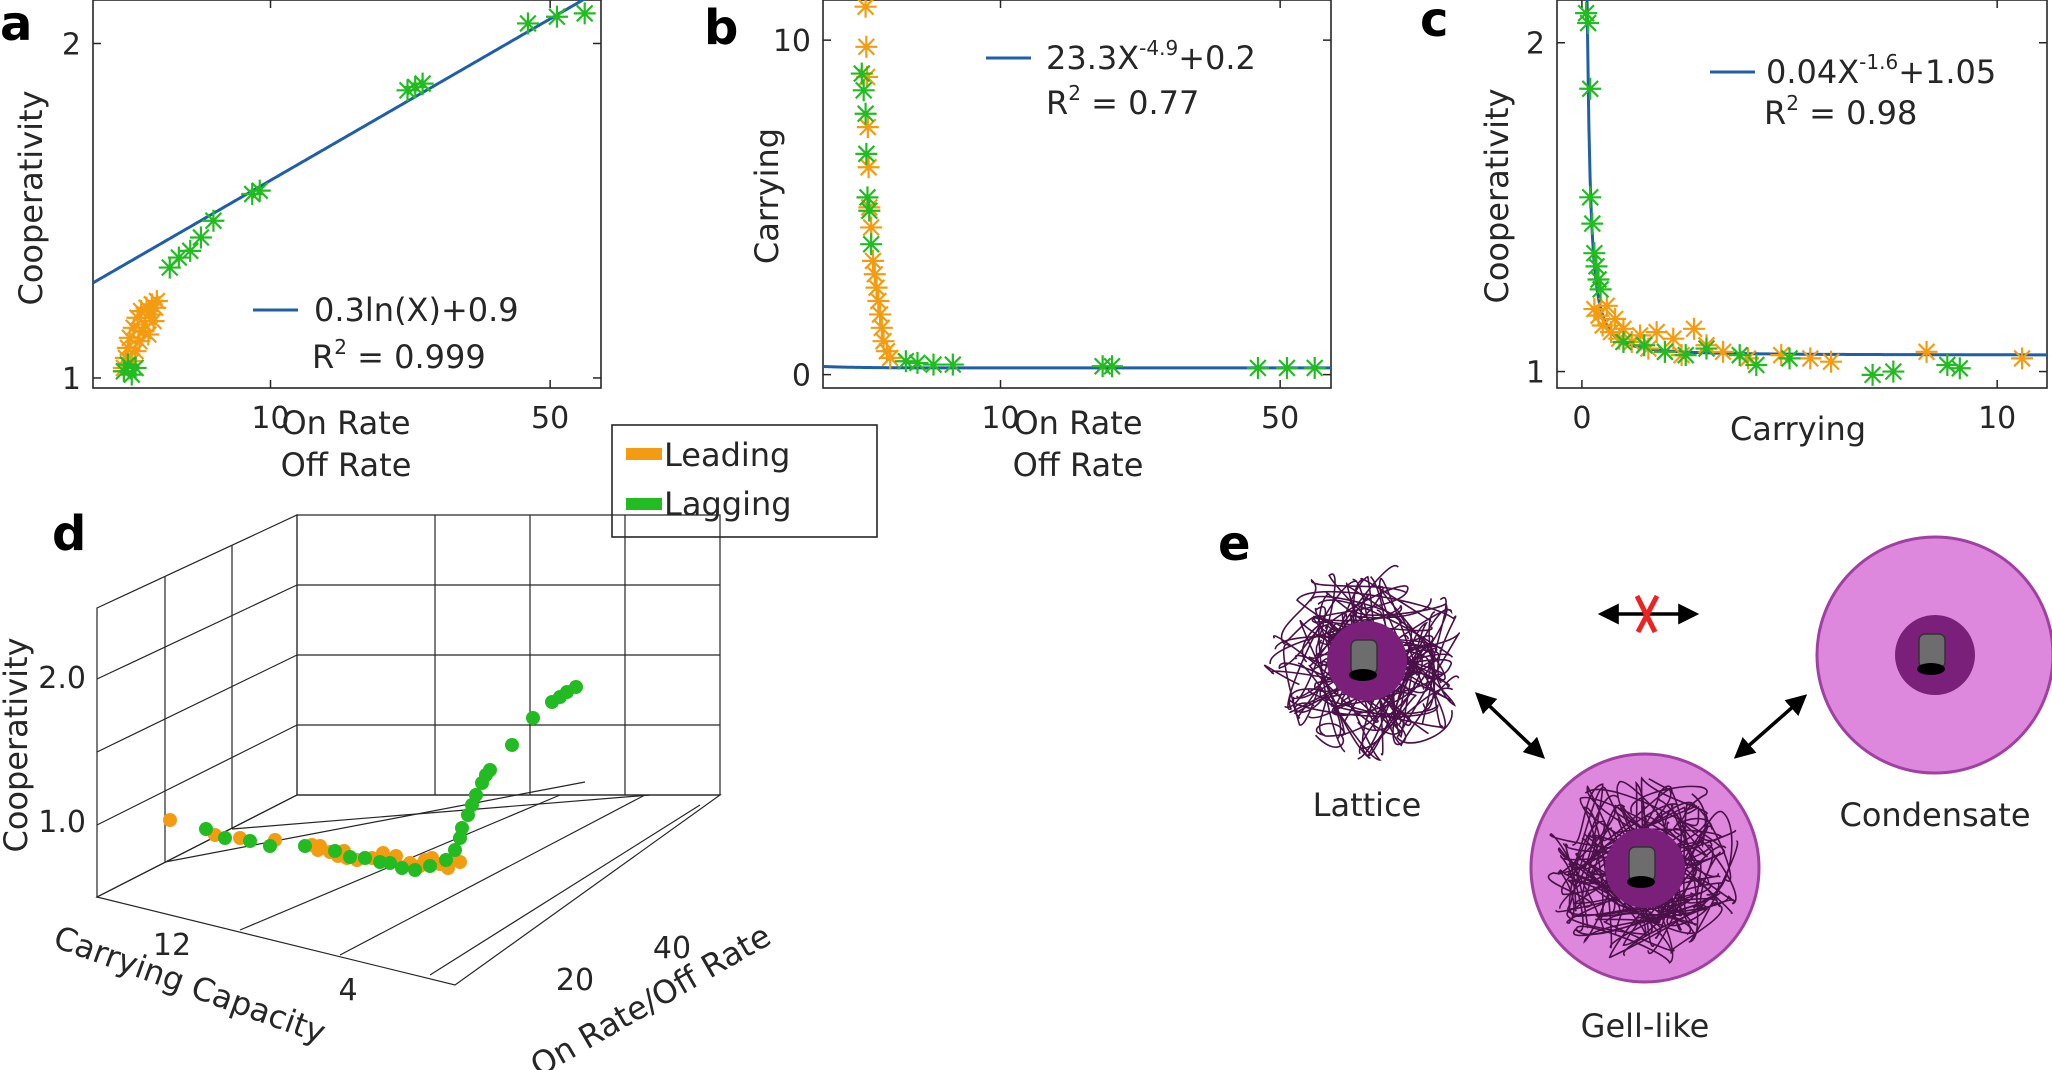 Image resolution: width=2052 pixels, height=1070 pixels. Describe the element at coordinates (1647, 614) in the screenshot. I see `blocked-cross-icon` at that location.